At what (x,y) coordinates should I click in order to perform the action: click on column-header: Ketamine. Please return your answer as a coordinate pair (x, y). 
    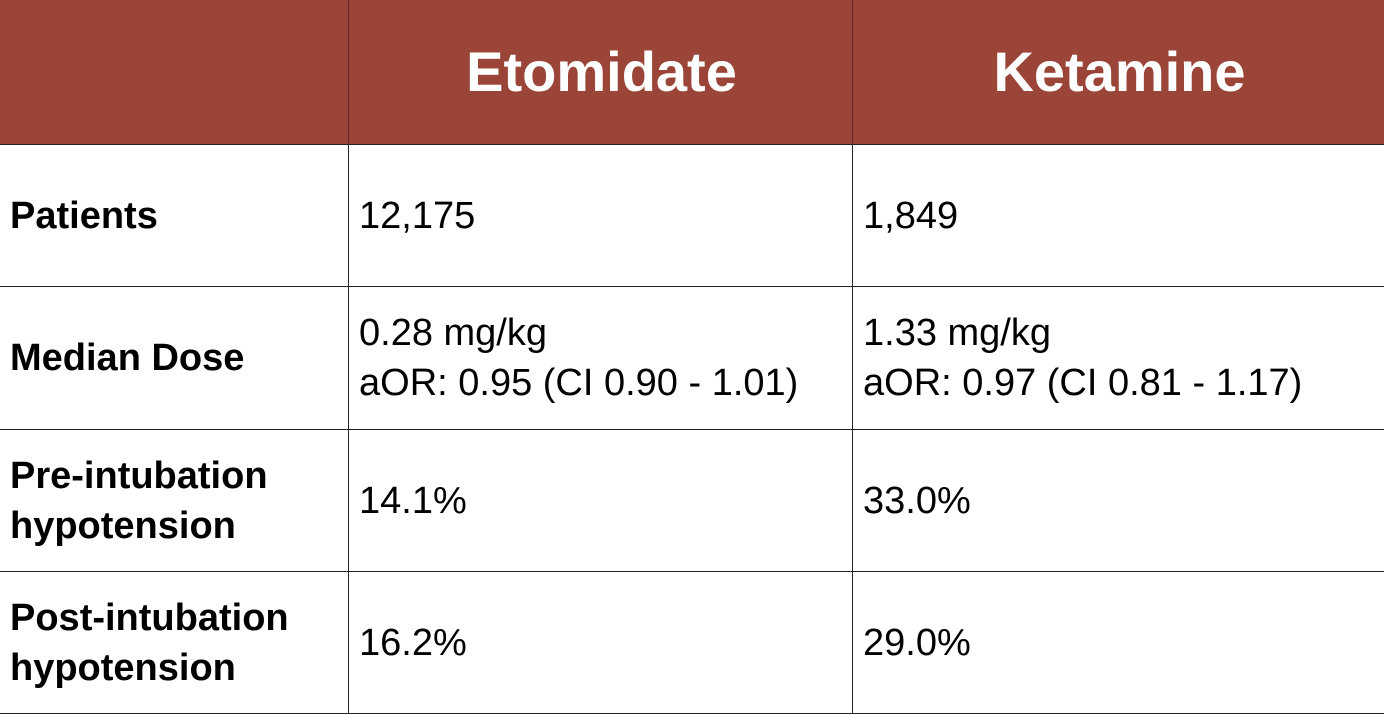
    Looking at the image, I should click on (1118, 72).